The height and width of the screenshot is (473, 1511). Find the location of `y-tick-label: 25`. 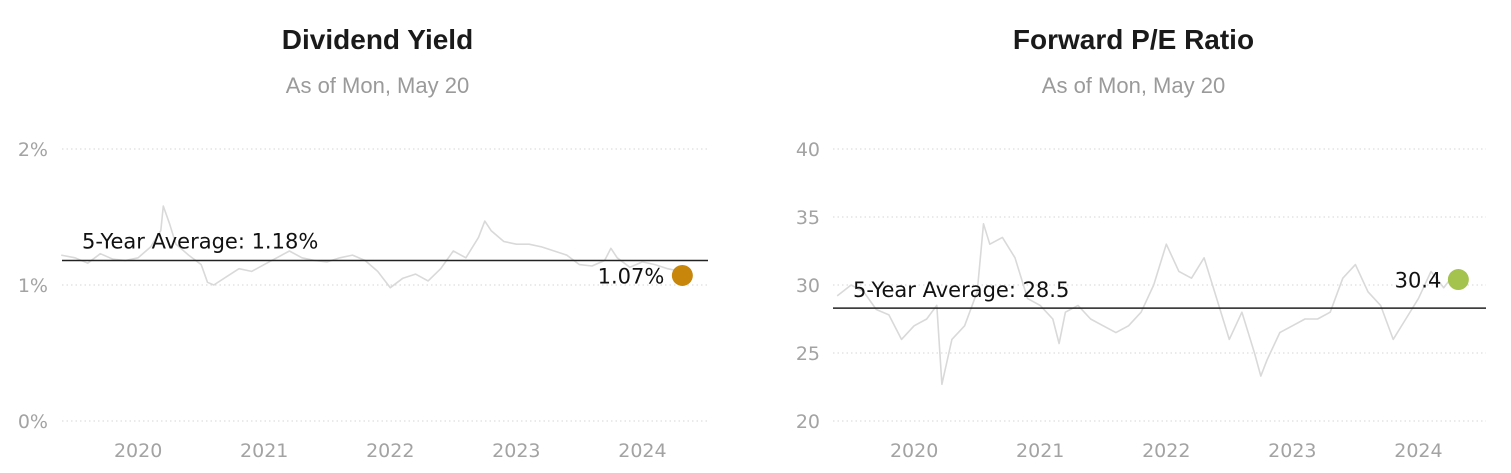

y-tick-label: 25 is located at coordinates (808, 354).